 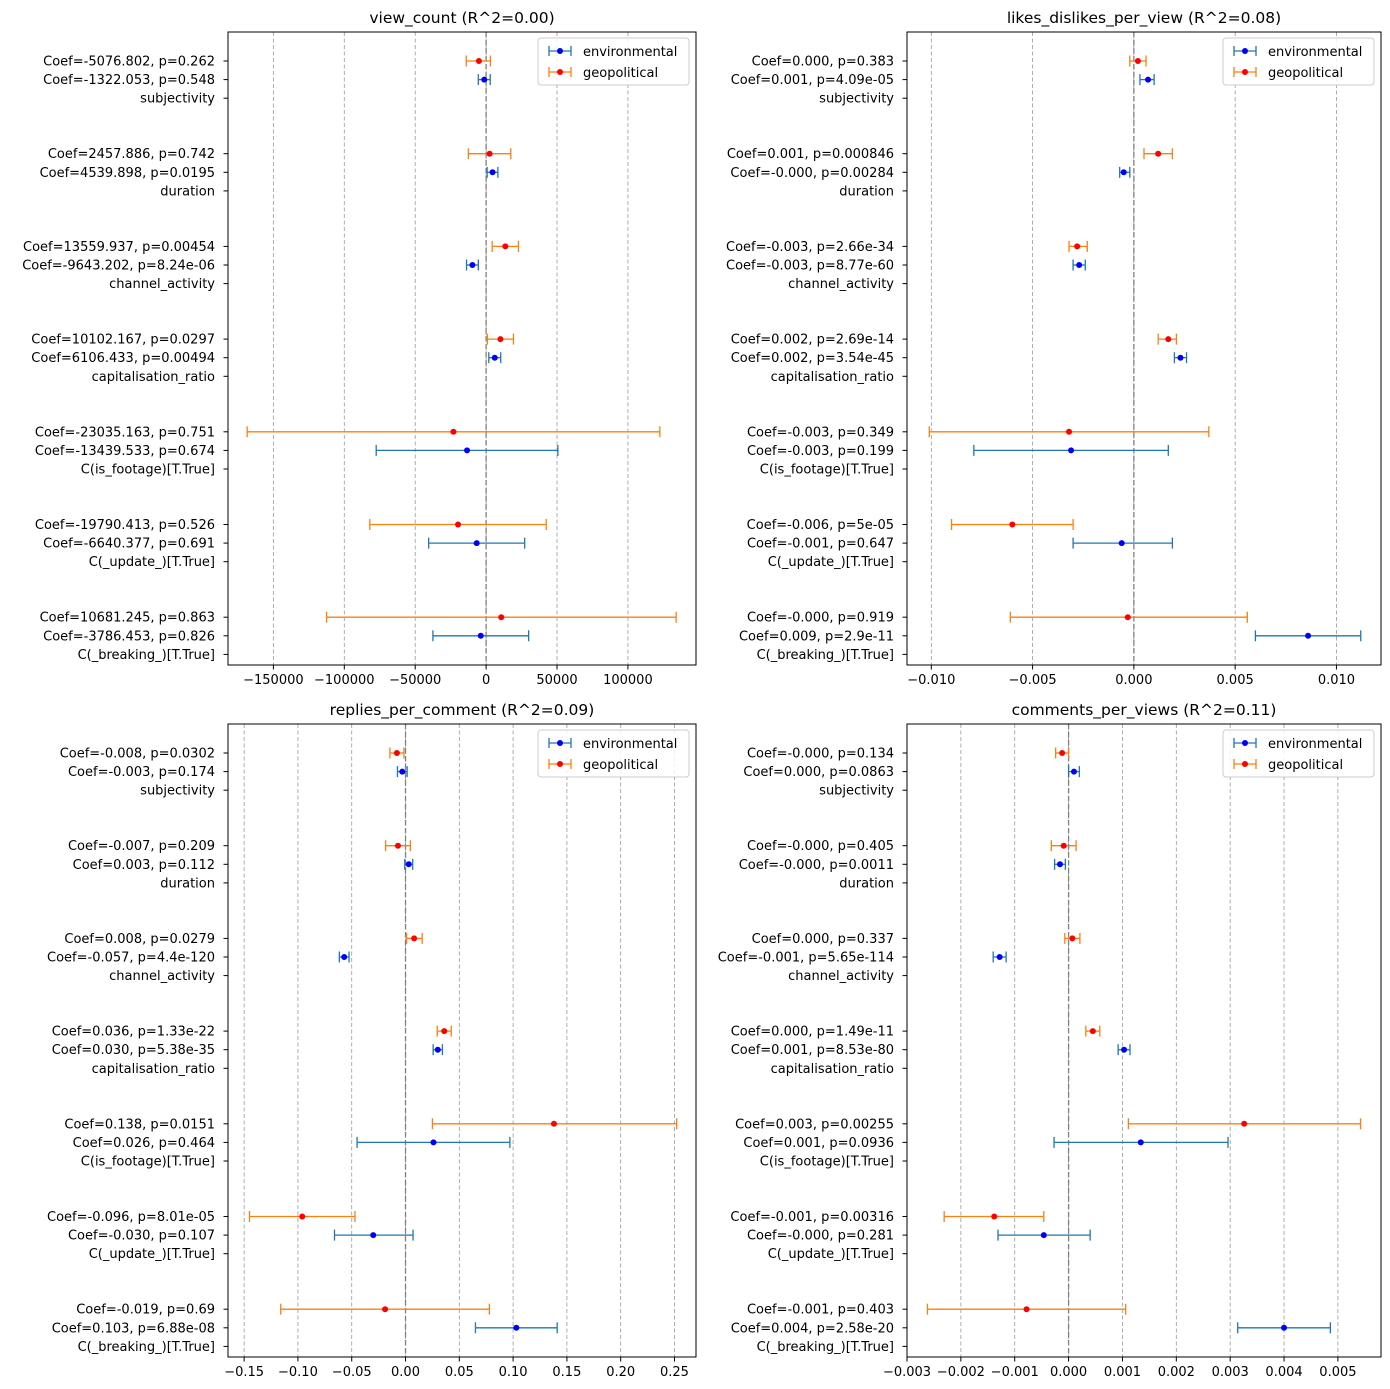 What do you see at coordinates (812, 1032) in the screenshot?
I see `coef-label: Coef=0.000, p=1.49e-11` at bounding box center [812, 1032].